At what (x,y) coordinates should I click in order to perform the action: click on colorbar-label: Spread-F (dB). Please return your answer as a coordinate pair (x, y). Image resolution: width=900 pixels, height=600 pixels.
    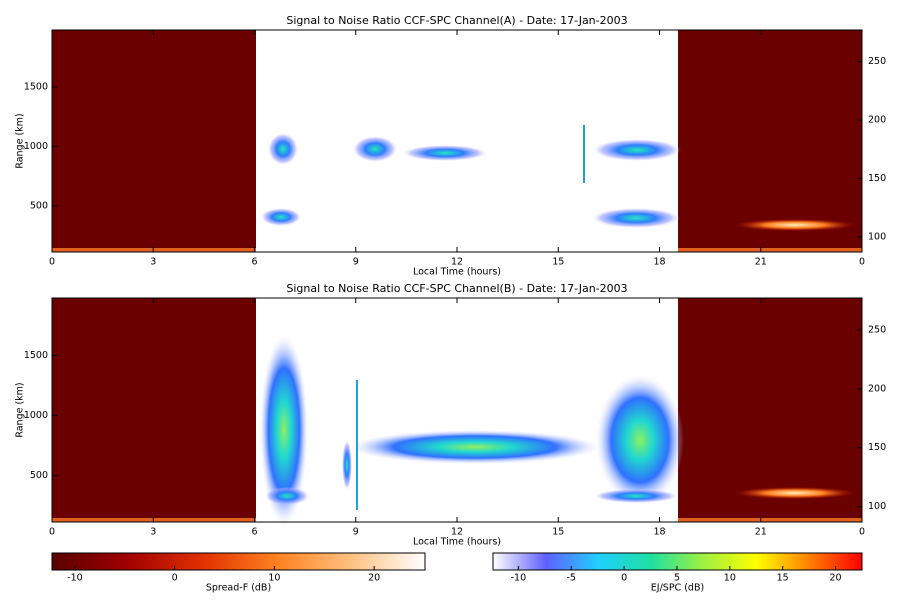
    Looking at the image, I should click on (238, 588).